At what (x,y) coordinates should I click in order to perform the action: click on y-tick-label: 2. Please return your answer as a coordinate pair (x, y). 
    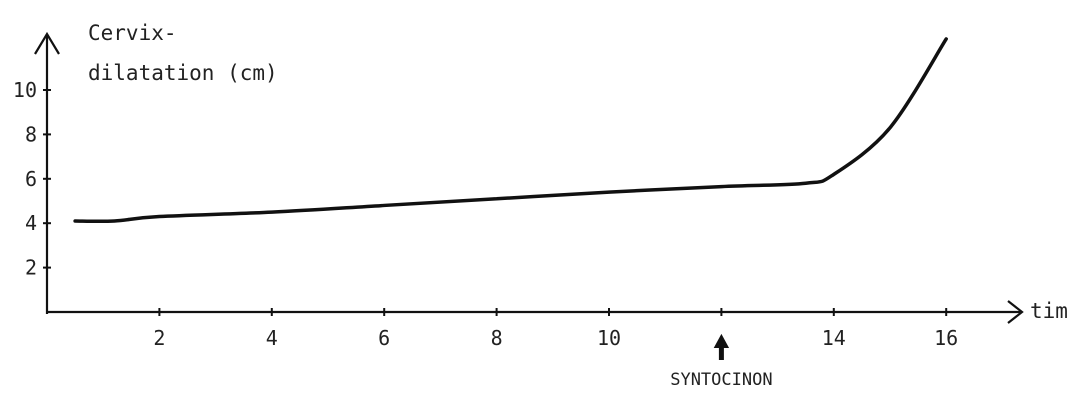
    Looking at the image, I should click on (31, 268).